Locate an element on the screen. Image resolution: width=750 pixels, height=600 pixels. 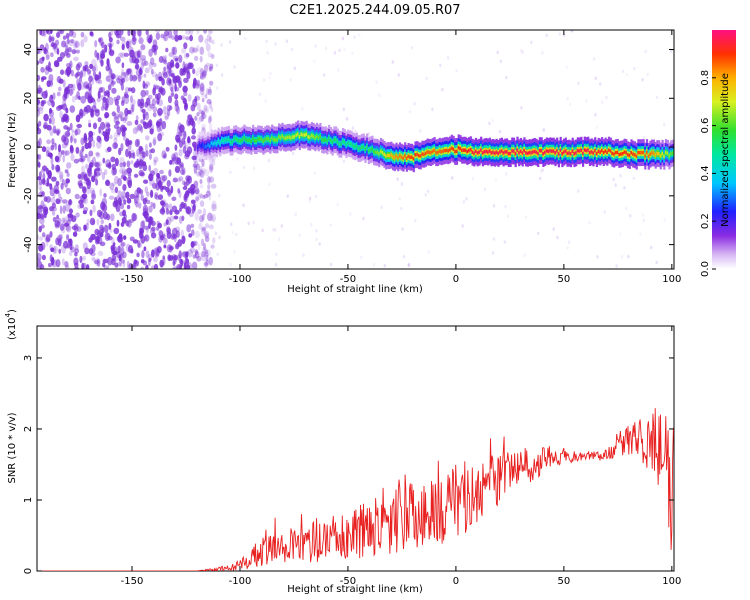
y-tick-label: -40 is located at coordinates (28, 244).